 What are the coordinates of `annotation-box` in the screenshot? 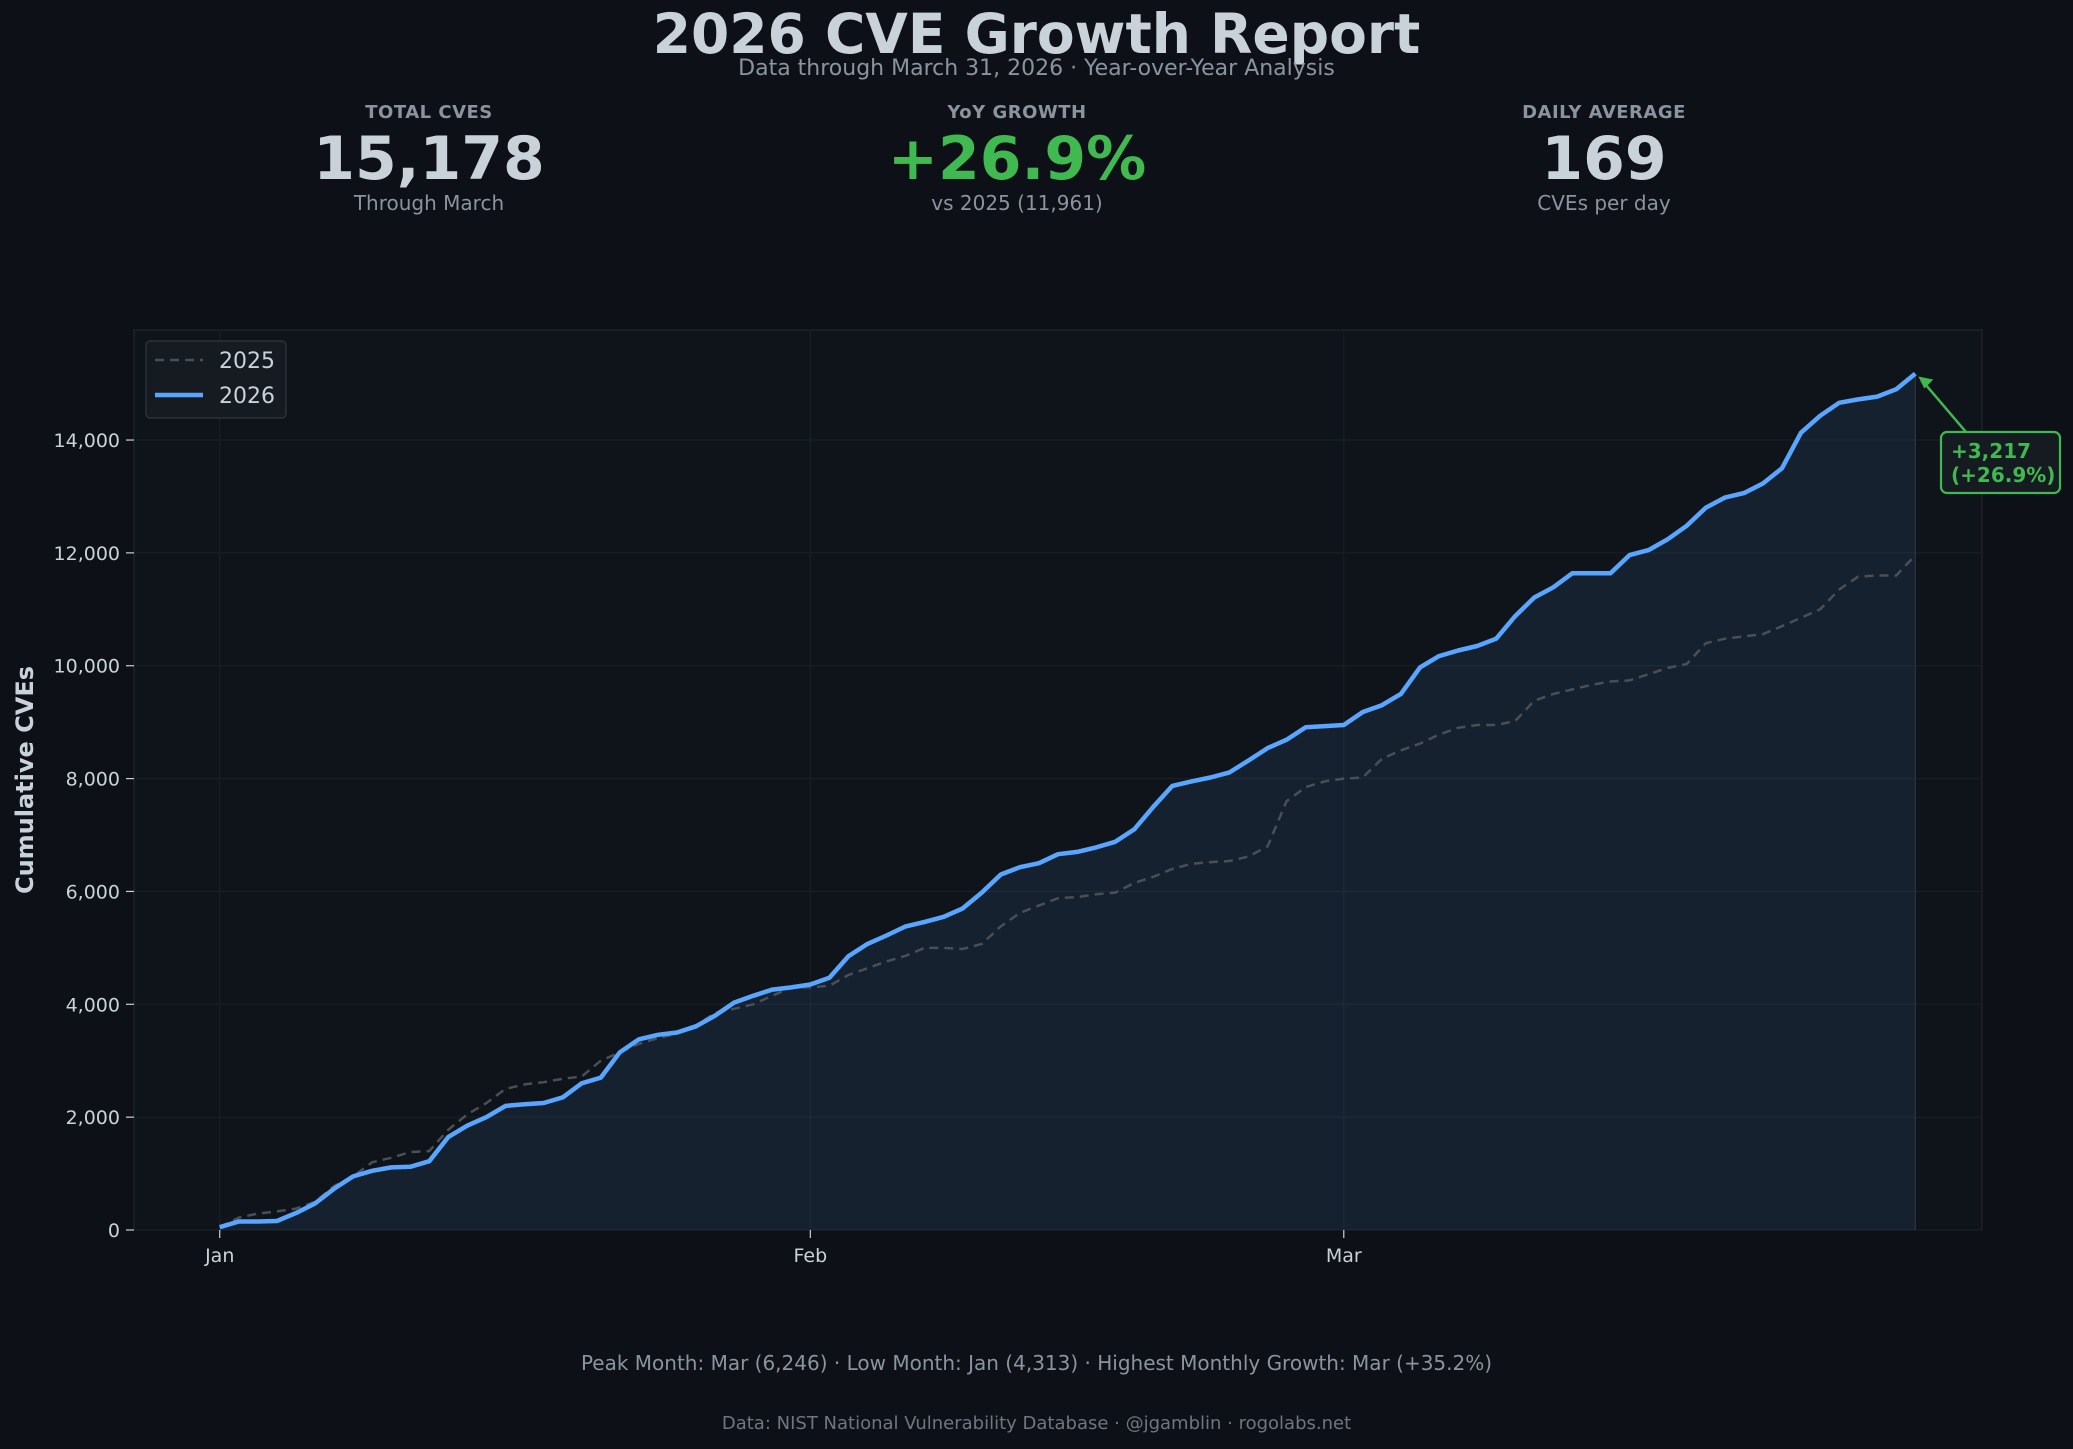 It's located at (2000, 462).